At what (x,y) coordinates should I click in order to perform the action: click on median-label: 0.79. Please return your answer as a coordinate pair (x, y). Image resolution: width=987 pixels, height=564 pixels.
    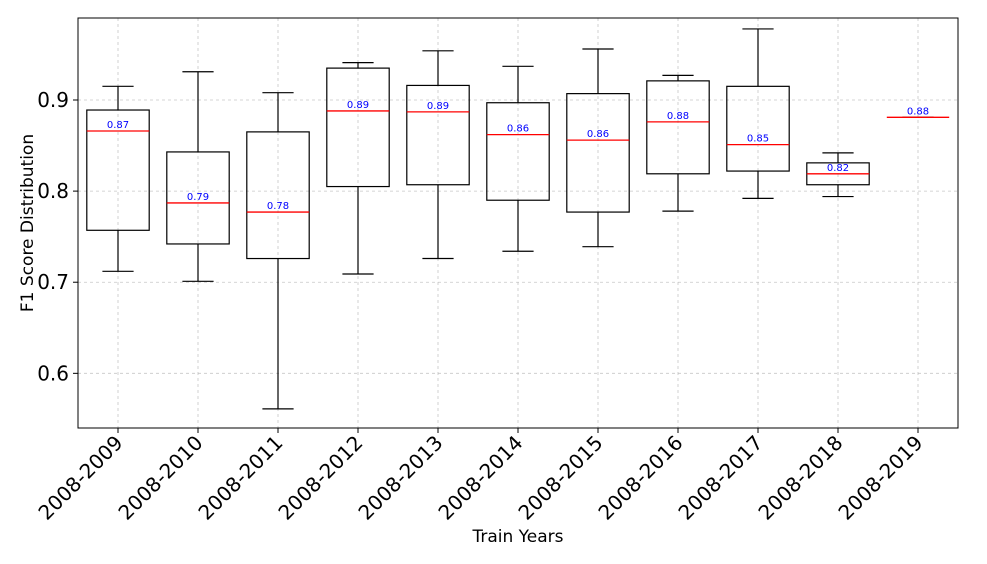
    Looking at the image, I should click on (198, 197).